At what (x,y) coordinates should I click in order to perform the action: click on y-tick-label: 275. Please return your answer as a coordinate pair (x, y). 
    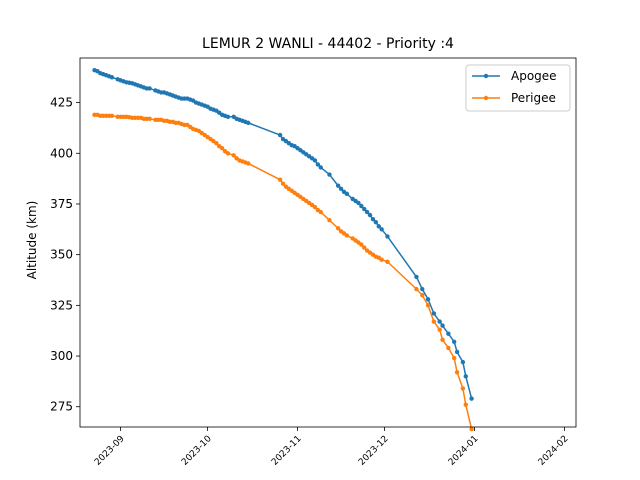
    Looking at the image, I should click on (61, 407).